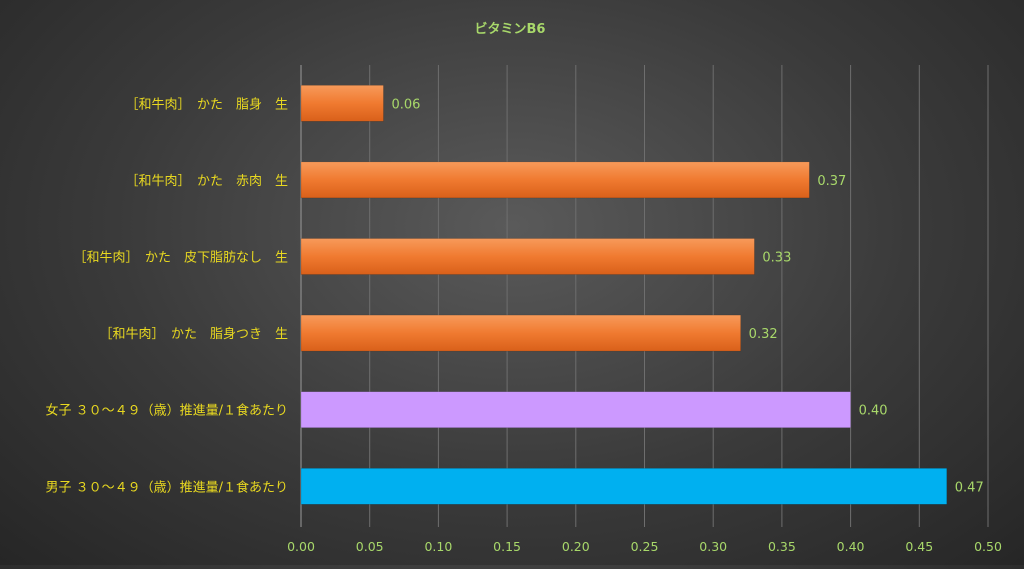  What do you see at coordinates (507, 546) in the screenshot?
I see `x-tick-label: 0.15` at bounding box center [507, 546].